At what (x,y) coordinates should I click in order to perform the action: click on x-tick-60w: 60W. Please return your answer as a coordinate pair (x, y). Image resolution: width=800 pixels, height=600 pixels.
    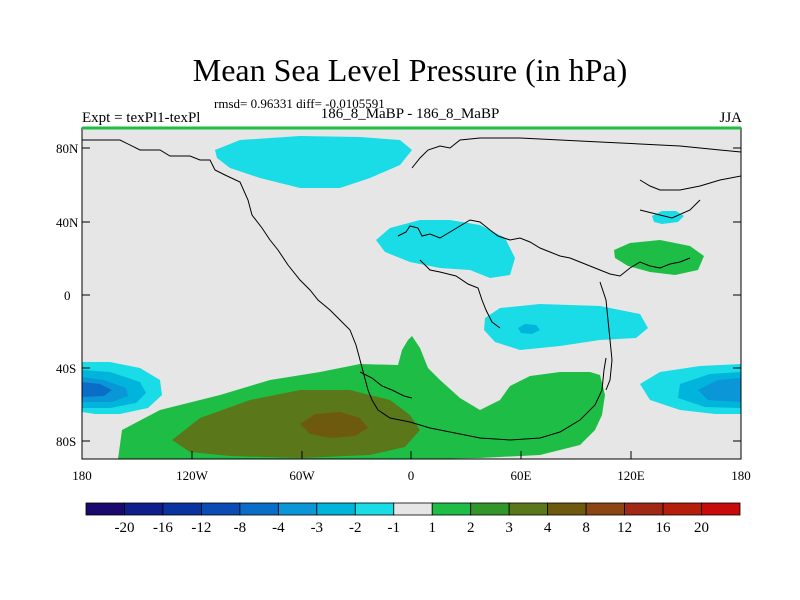
    Looking at the image, I should click on (302, 475).